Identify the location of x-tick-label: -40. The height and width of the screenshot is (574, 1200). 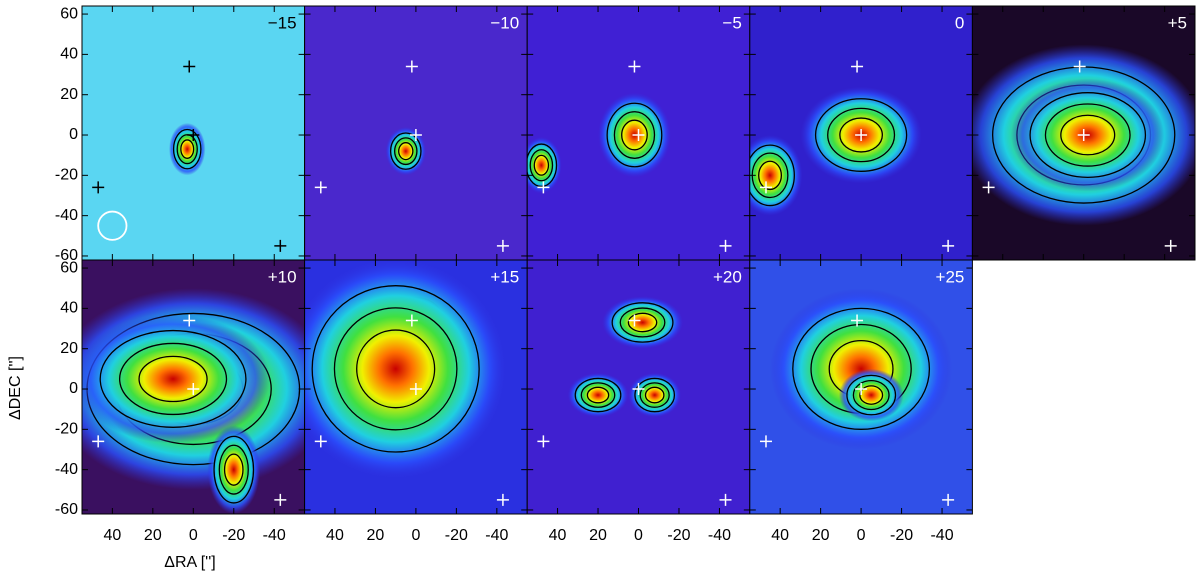
(719, 535).